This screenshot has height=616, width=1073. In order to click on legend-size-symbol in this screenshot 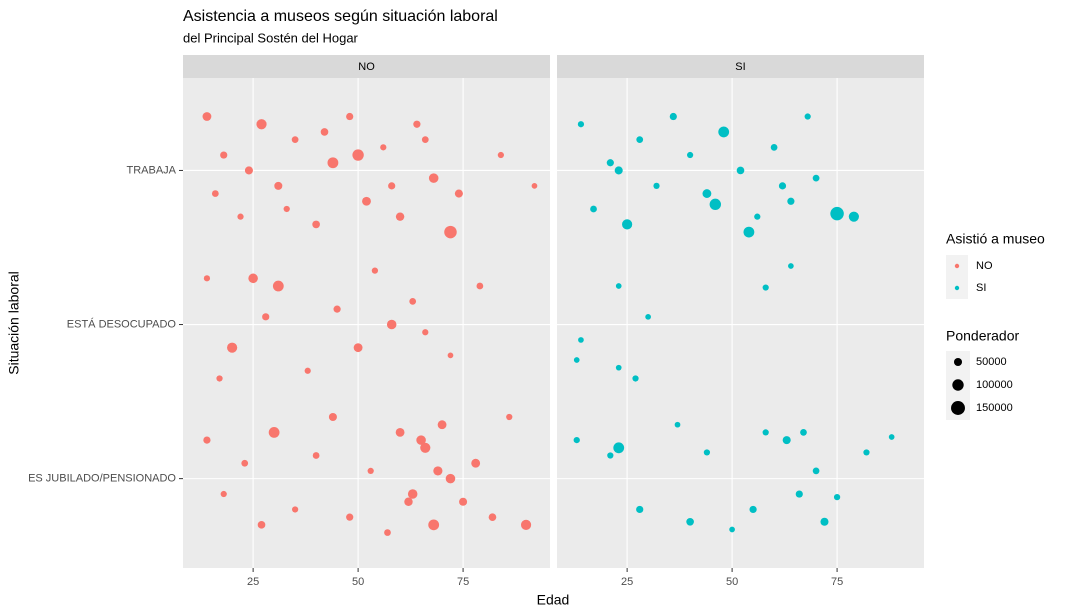, I will do `click(958, 362)`.